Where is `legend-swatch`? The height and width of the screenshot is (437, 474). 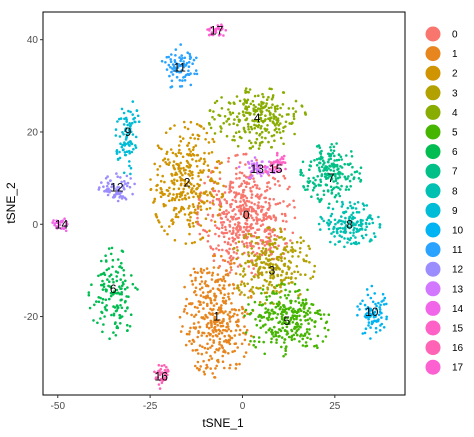
legend-swatch is located at coordinates (433, 269).